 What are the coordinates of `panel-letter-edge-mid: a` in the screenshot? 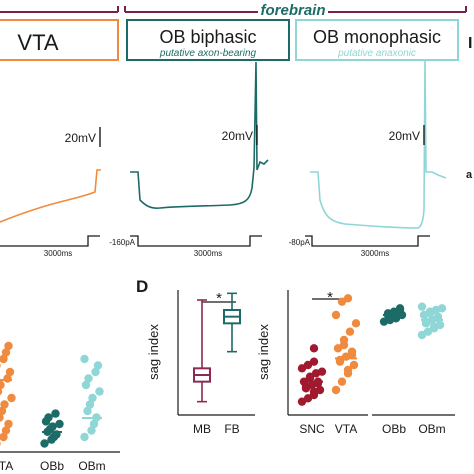 It's located at (469, 175).